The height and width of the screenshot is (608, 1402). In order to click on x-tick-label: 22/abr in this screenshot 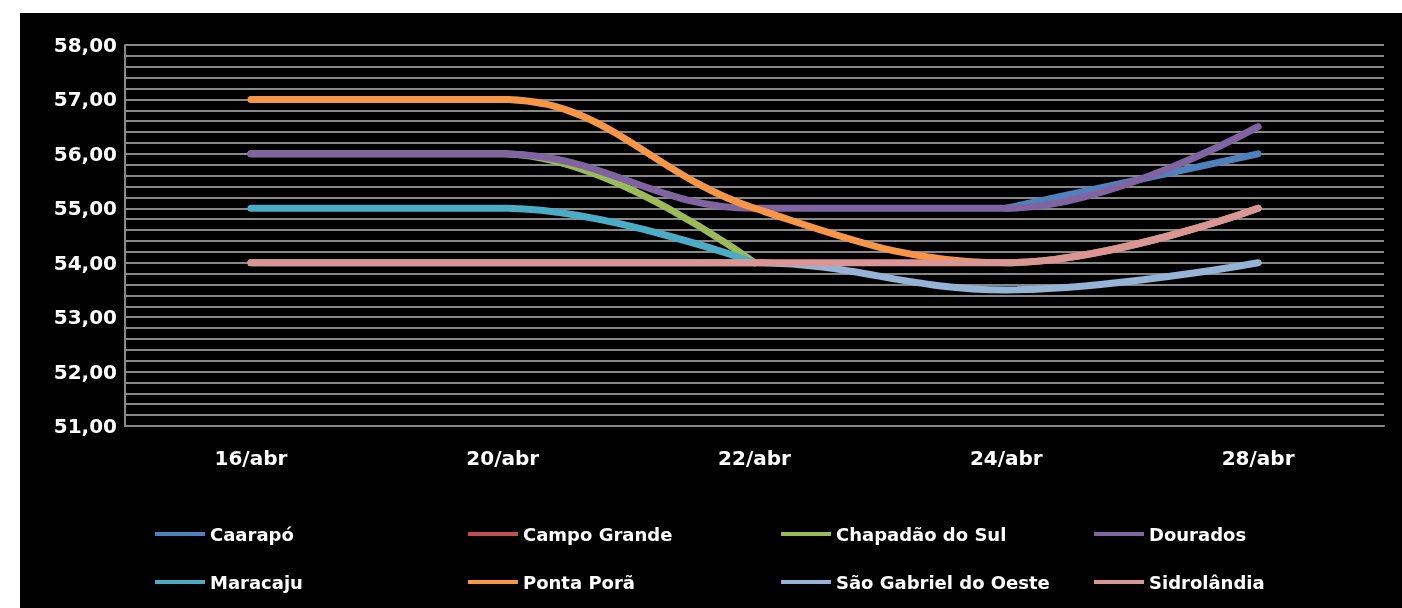, I will do `click(755, 458)`.